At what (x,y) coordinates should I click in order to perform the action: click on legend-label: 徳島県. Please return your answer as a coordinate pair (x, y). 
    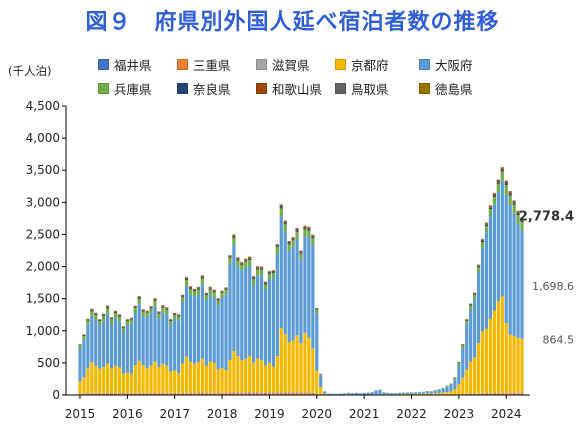
    Looking at the image, I should click on (454, 89).